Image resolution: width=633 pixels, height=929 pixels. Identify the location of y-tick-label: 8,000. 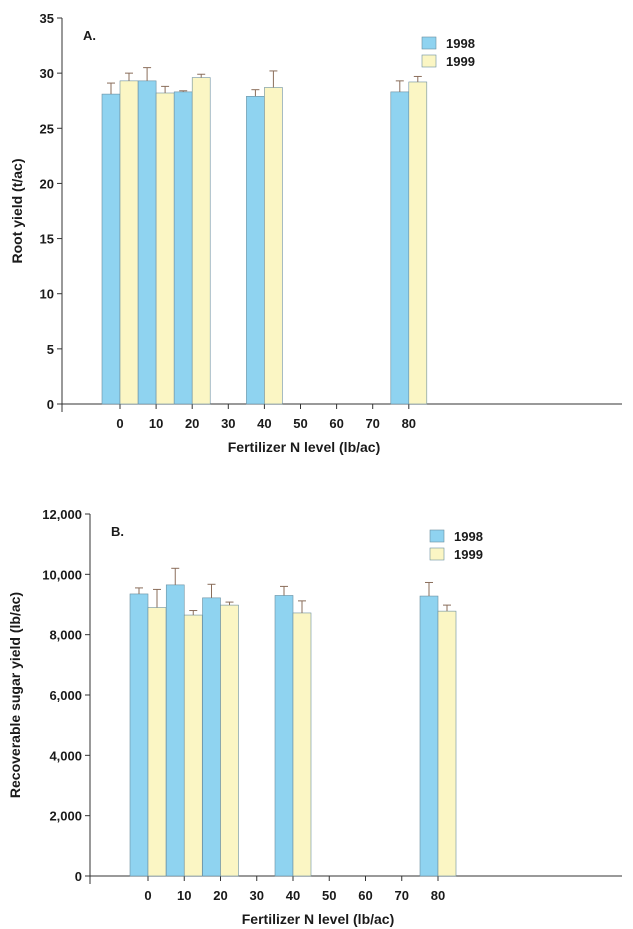
(65, 635).